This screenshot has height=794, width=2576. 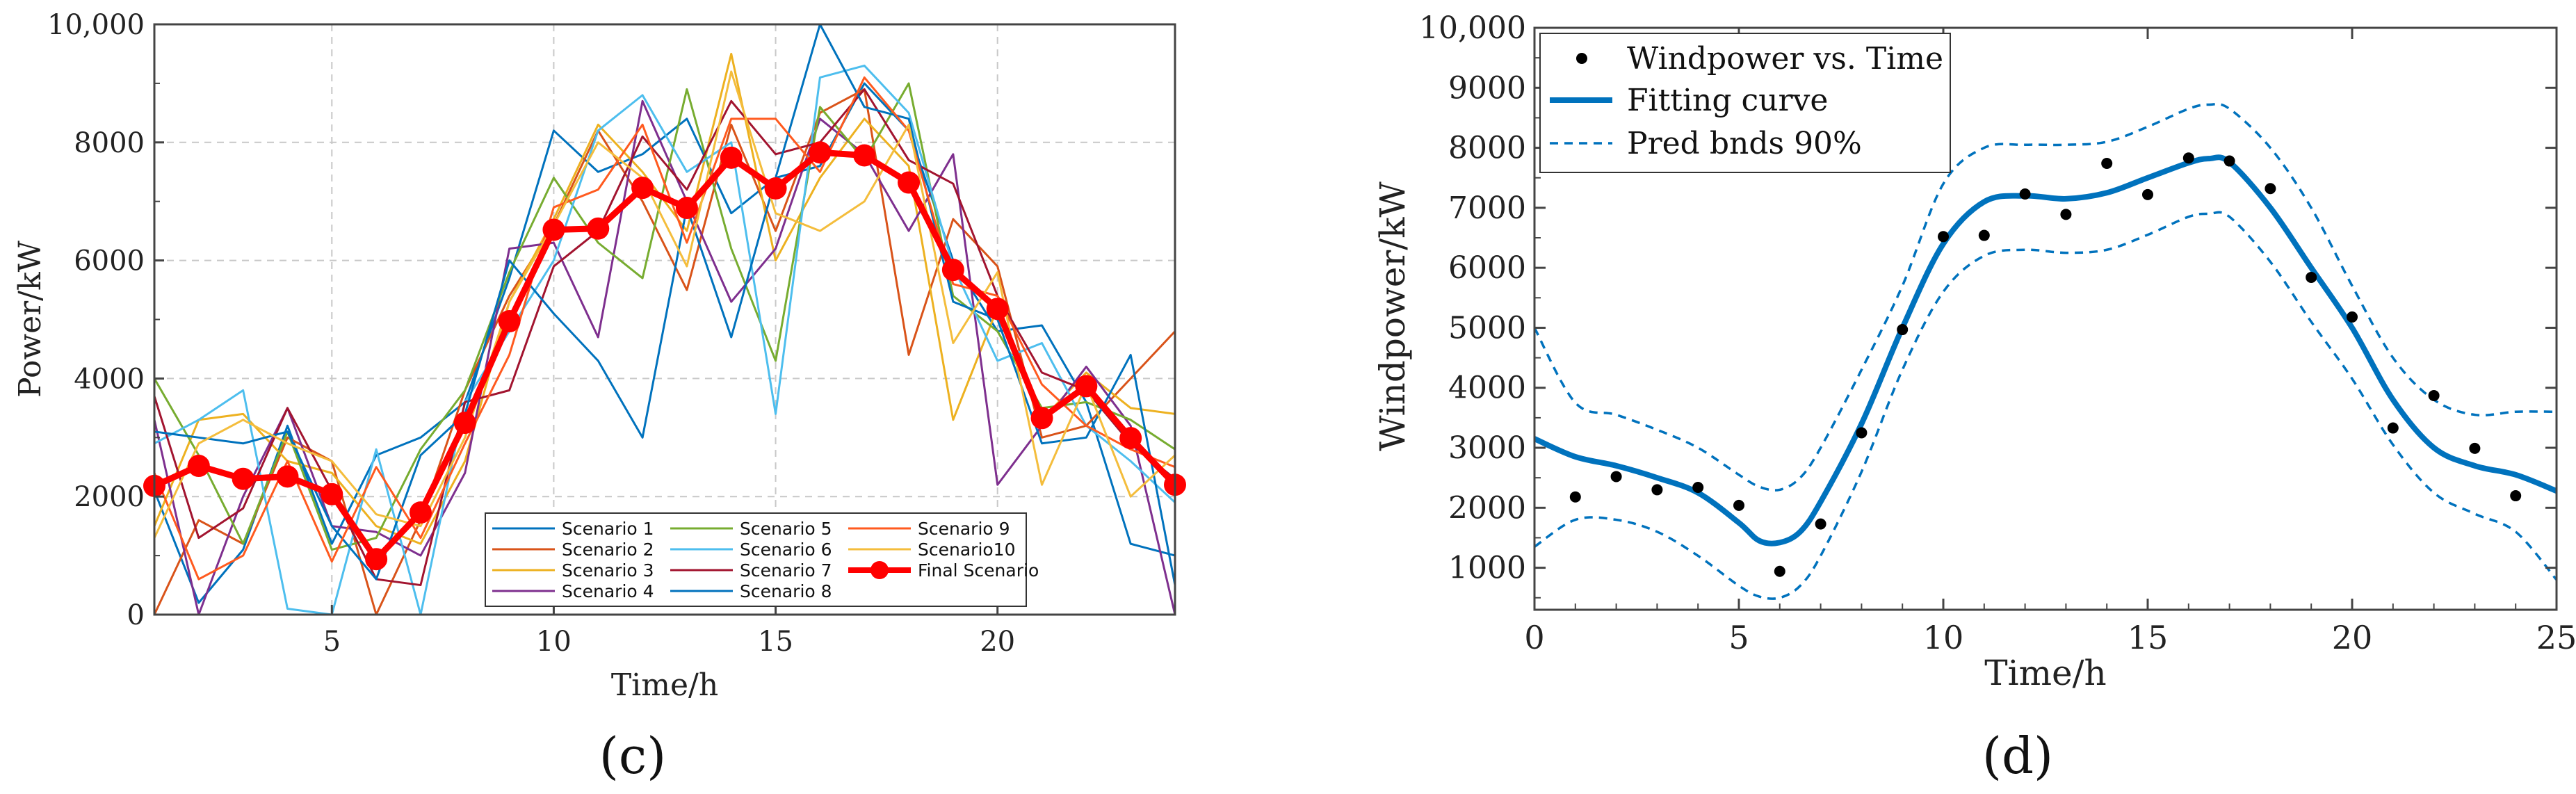 I want to click on chart-c-x-tick-label: 5, so click(x=332, y=642).